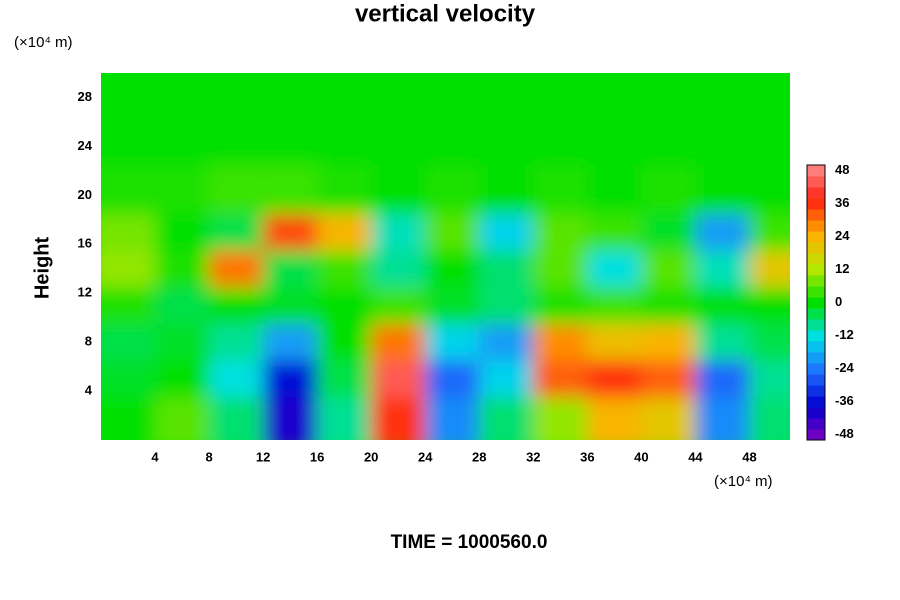 This screenshot has width=900, height=600. What do you see at coordinates (371, 456) in the screenshot?
I see `x-tick-label: 20` at bounding box center [371, 456].